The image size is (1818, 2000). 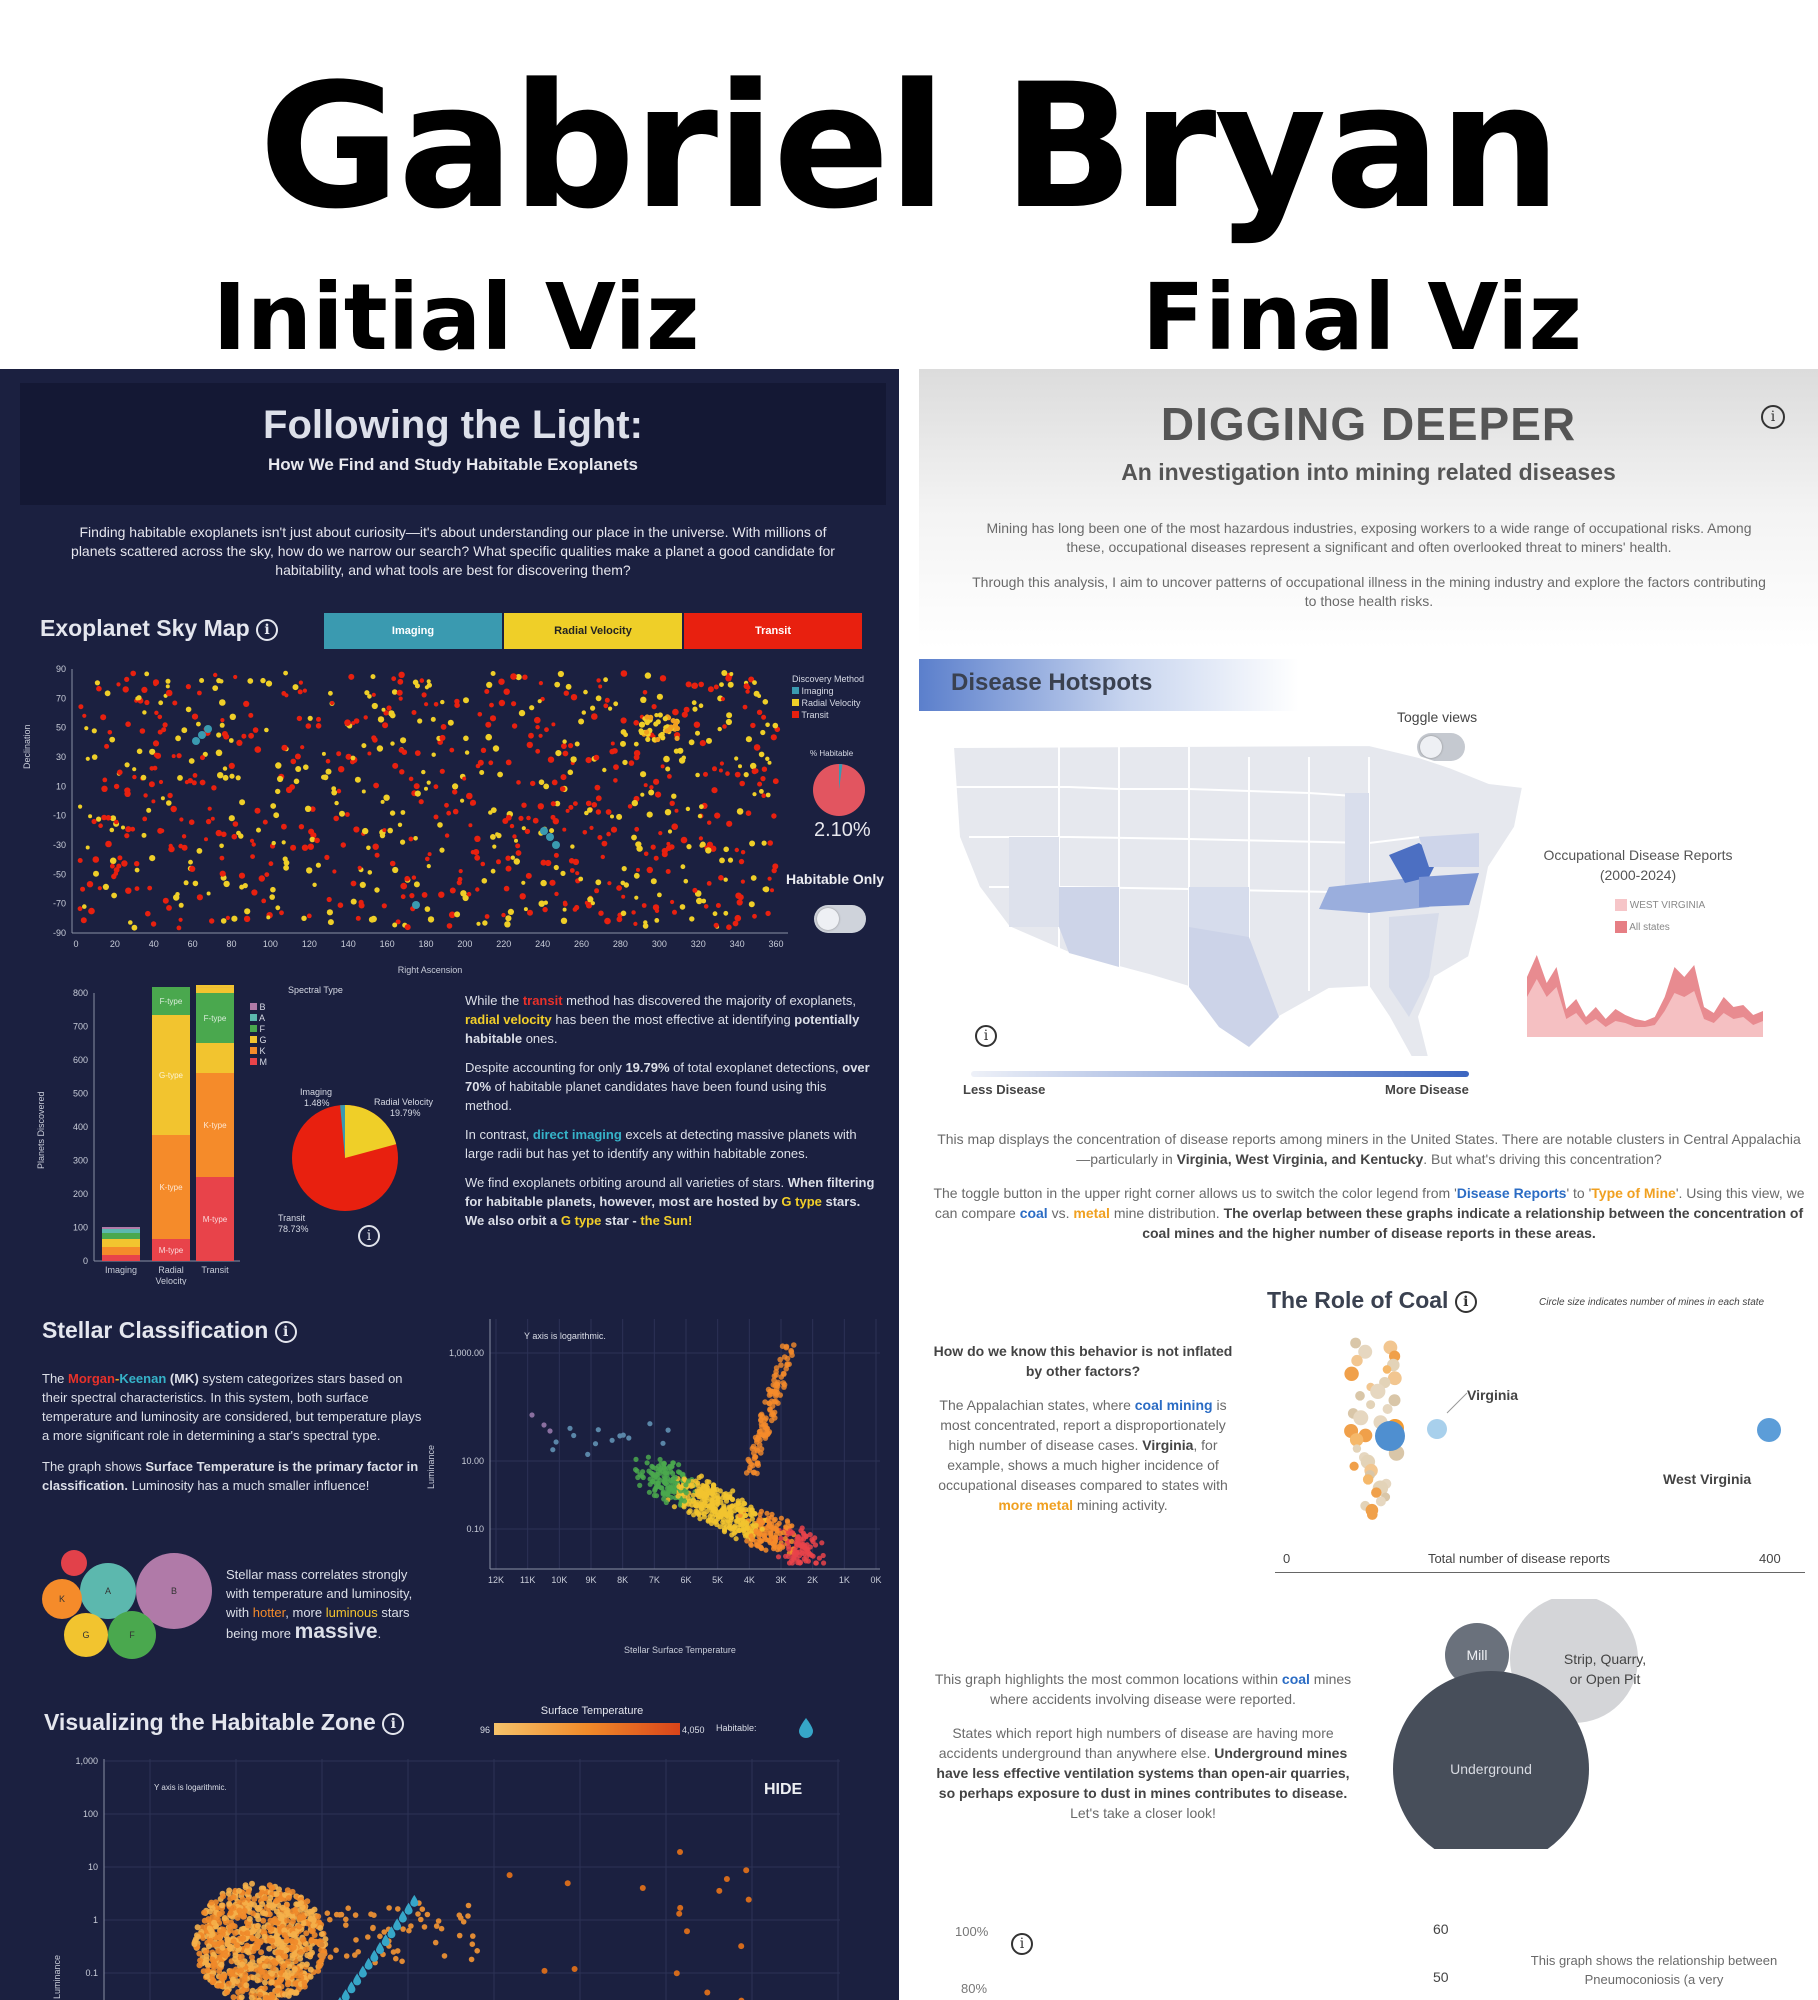 I want to click on y-tick-label: 300, so click(x=80, y=1161).